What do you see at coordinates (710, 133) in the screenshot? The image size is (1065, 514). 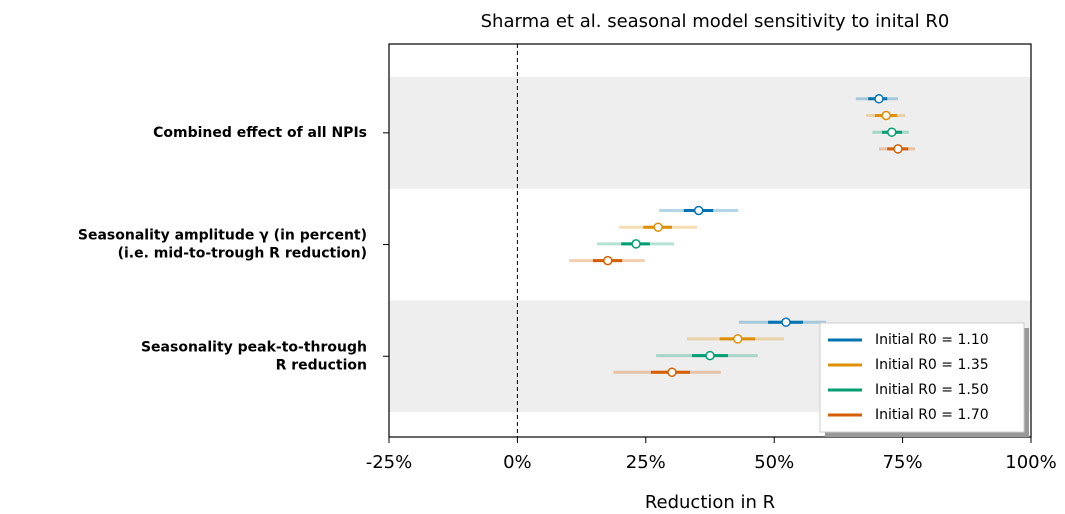 I see `row-band` at bounding box center [710, 133].